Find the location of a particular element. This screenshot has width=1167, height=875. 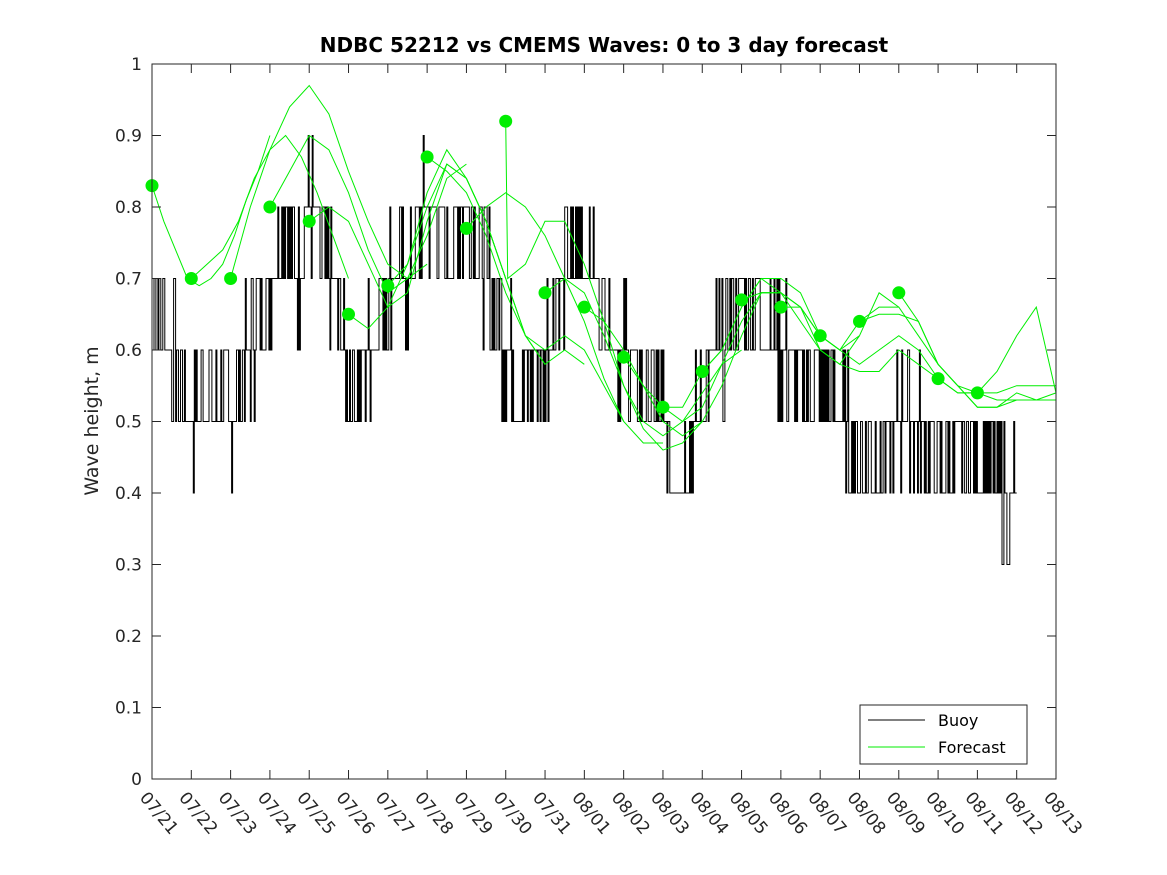

legend-box is located at coordinates (943, 734).